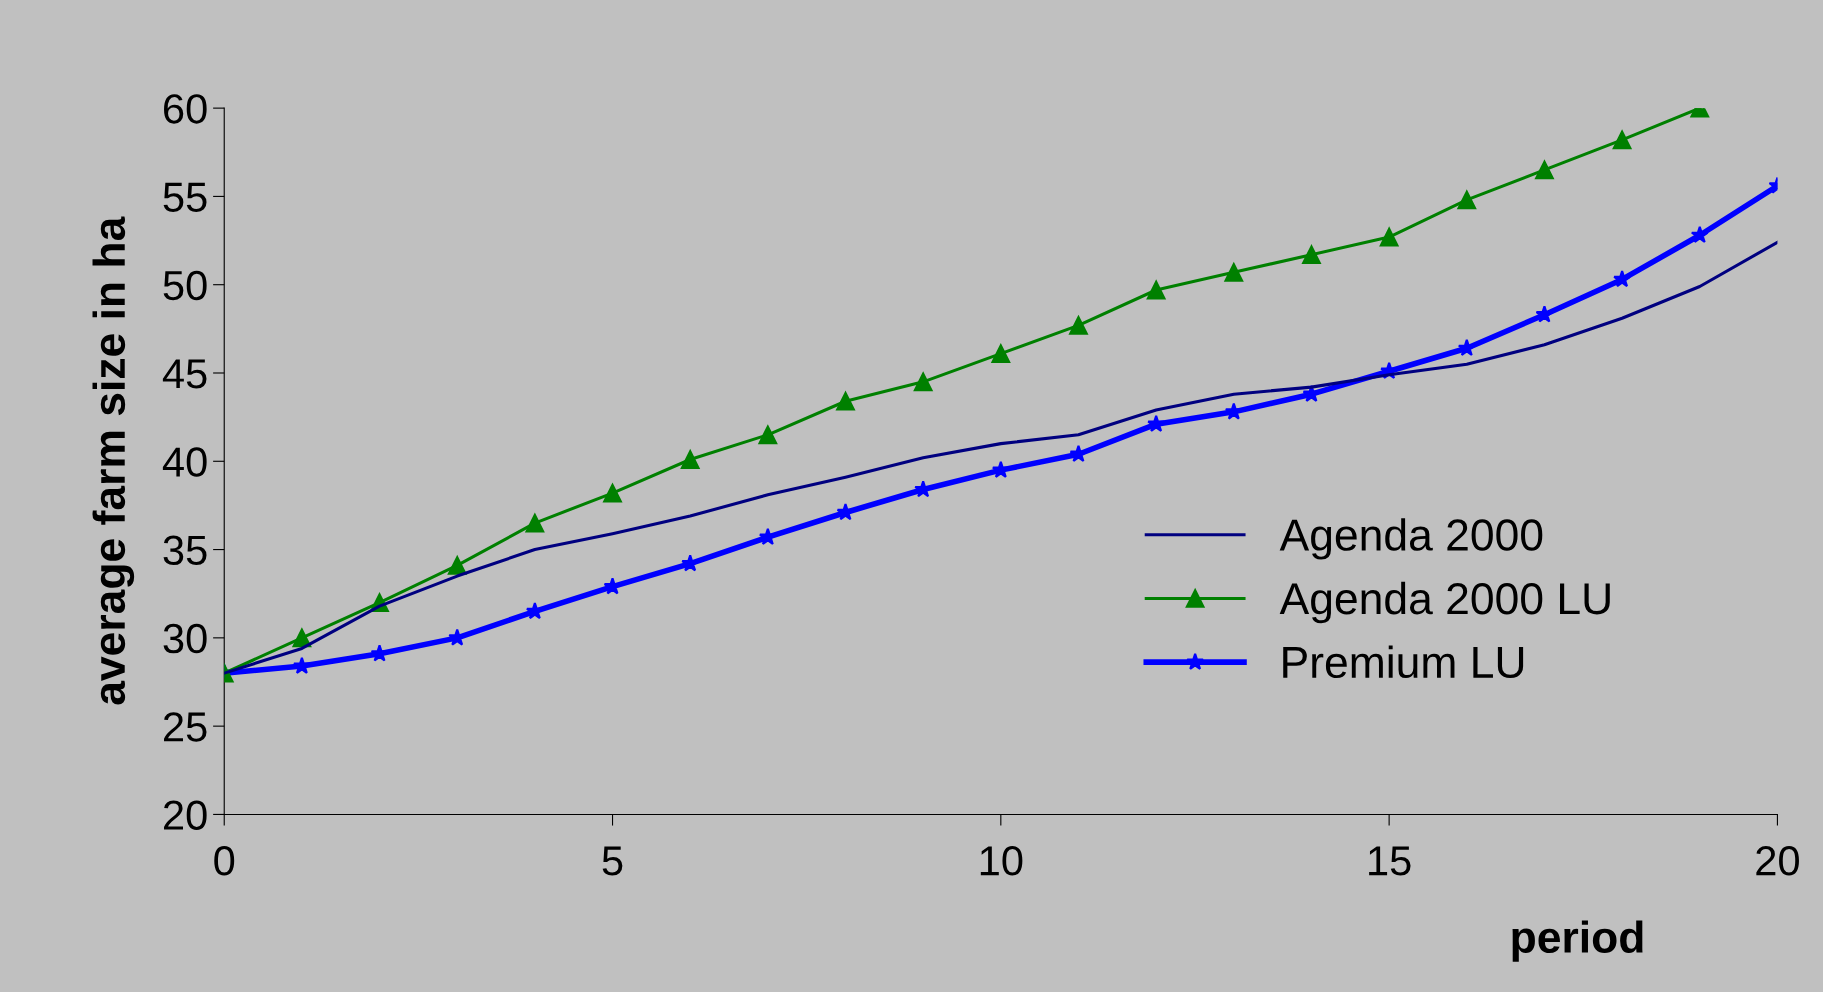 Image resolution: width=1823 pixels, height=992 pixels. I want to click on y-tick-label: 45, so click(184, 374).